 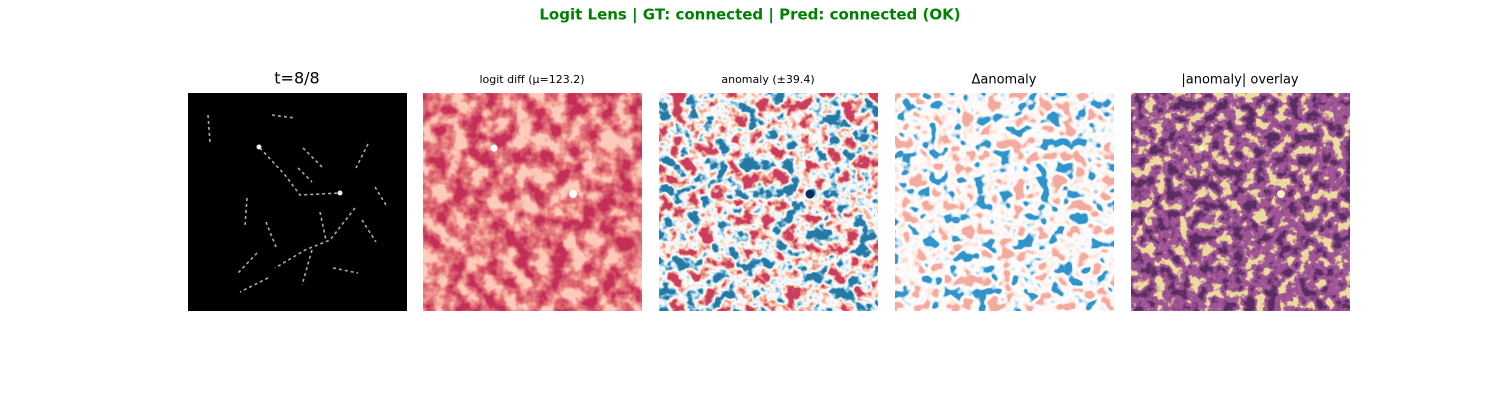 I want to click on dashed-paths, so click(x=297, y=203).